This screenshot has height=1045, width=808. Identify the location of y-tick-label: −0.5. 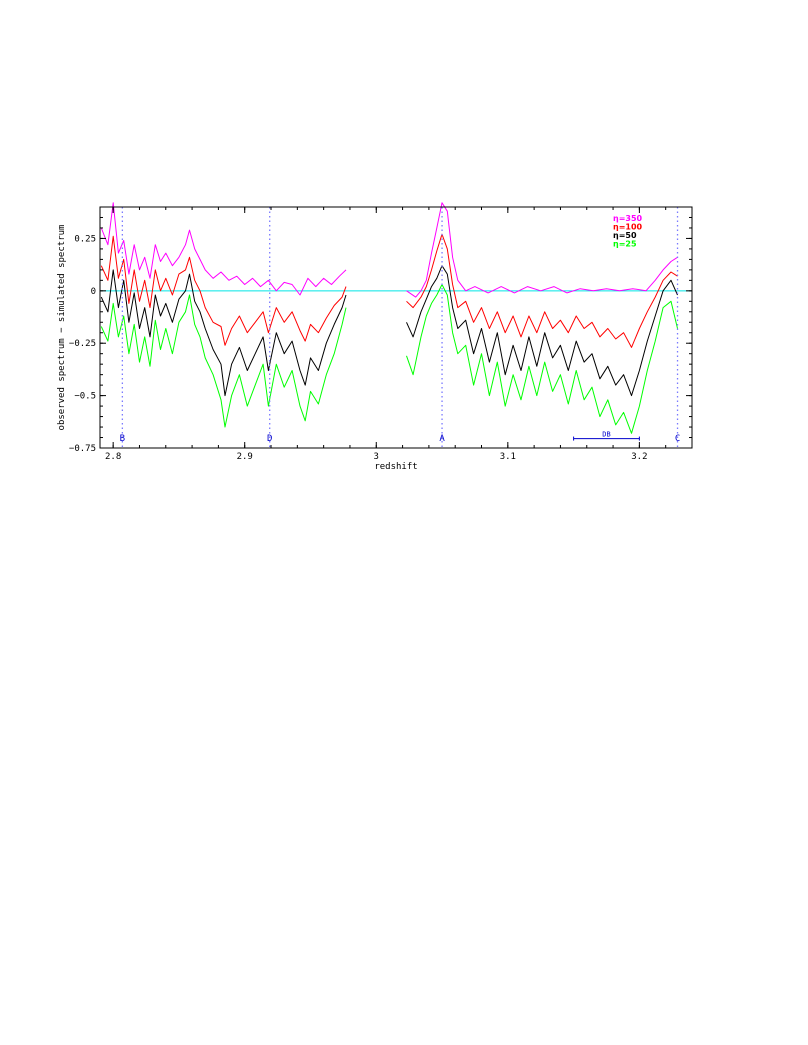
(85, 397).